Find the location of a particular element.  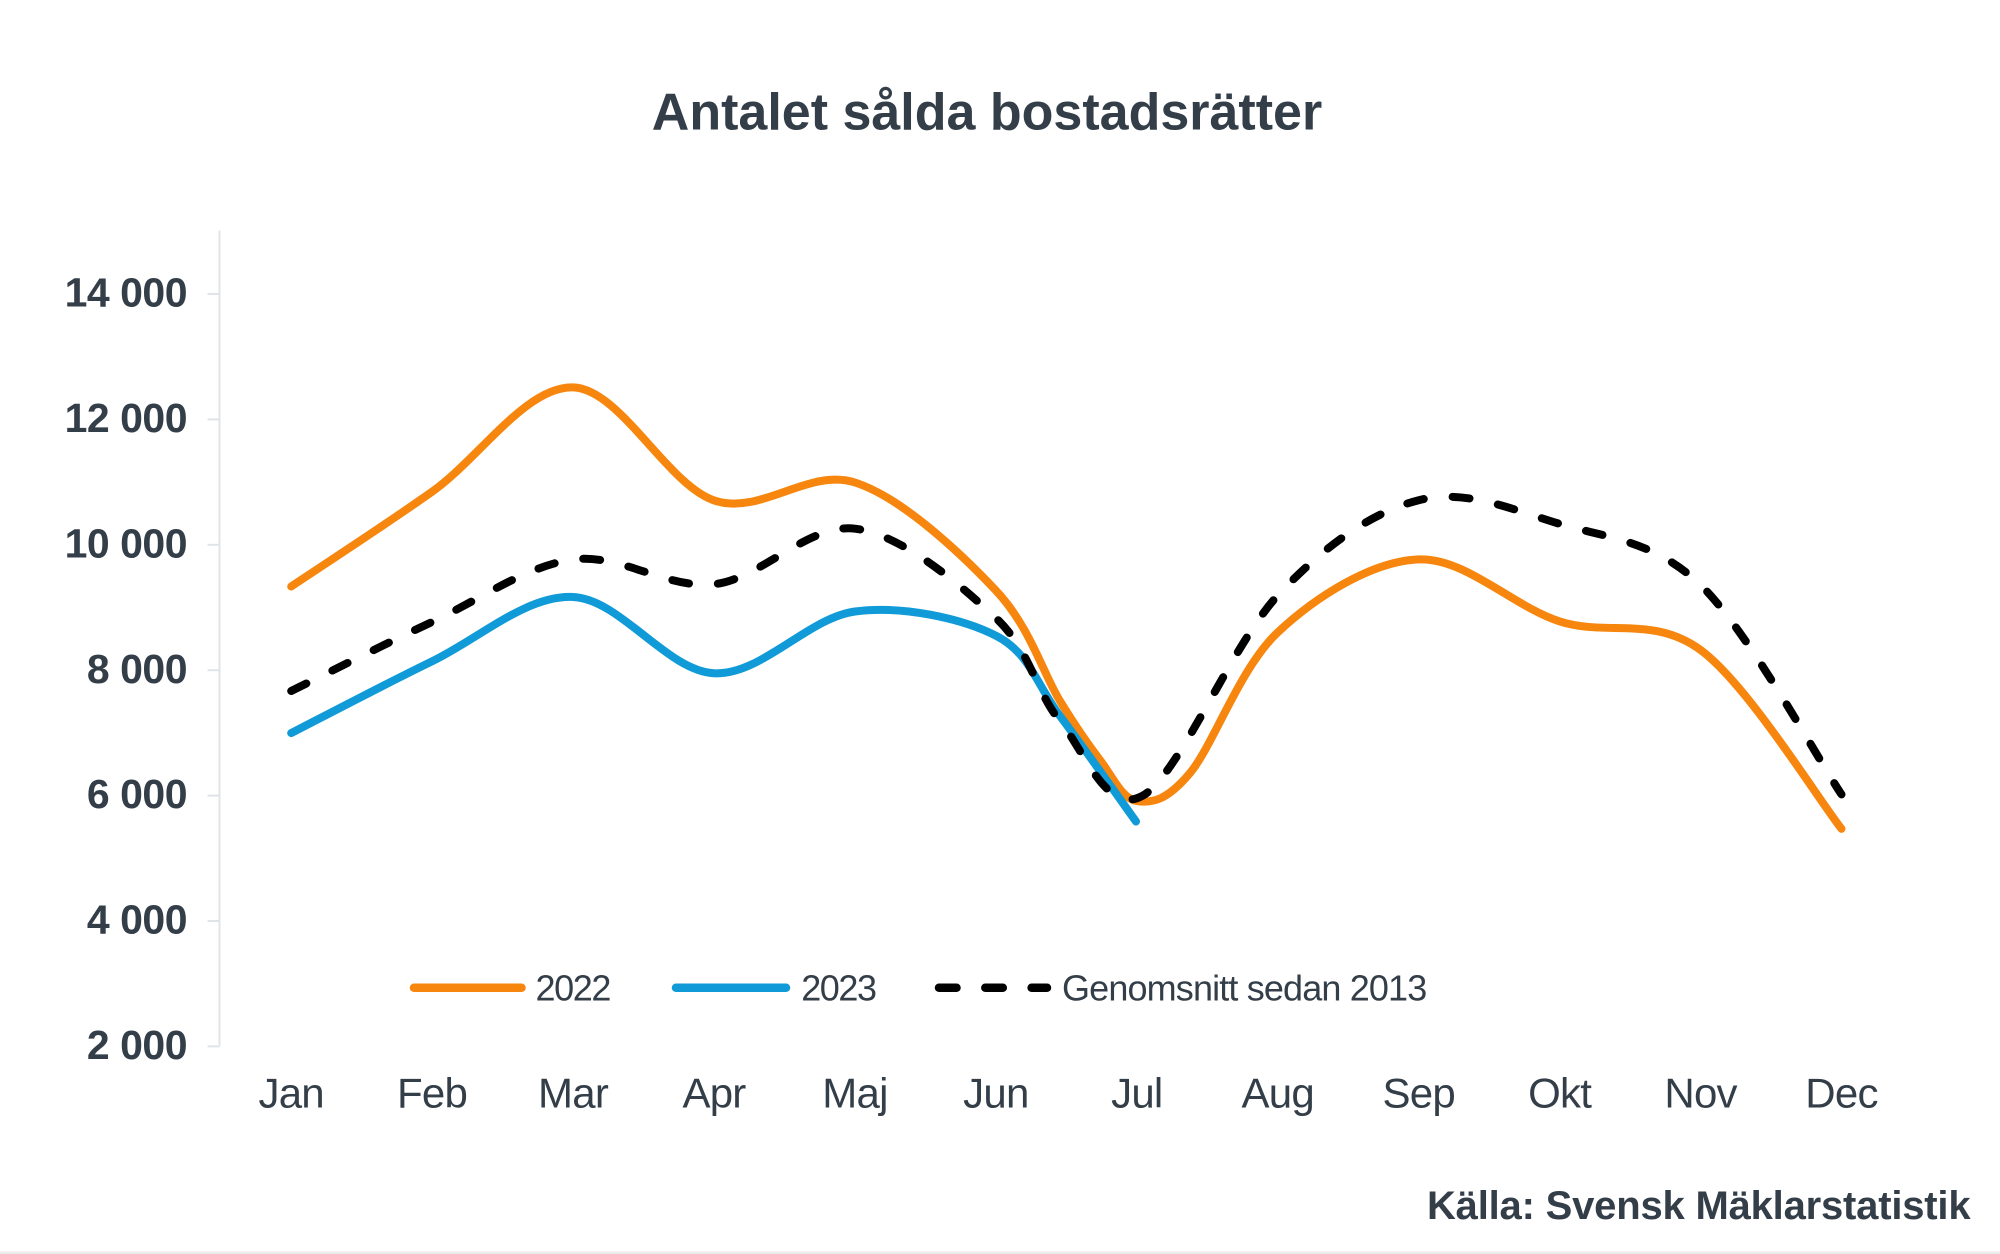

svg-text: Maj is located at coordinates (854, 1092).